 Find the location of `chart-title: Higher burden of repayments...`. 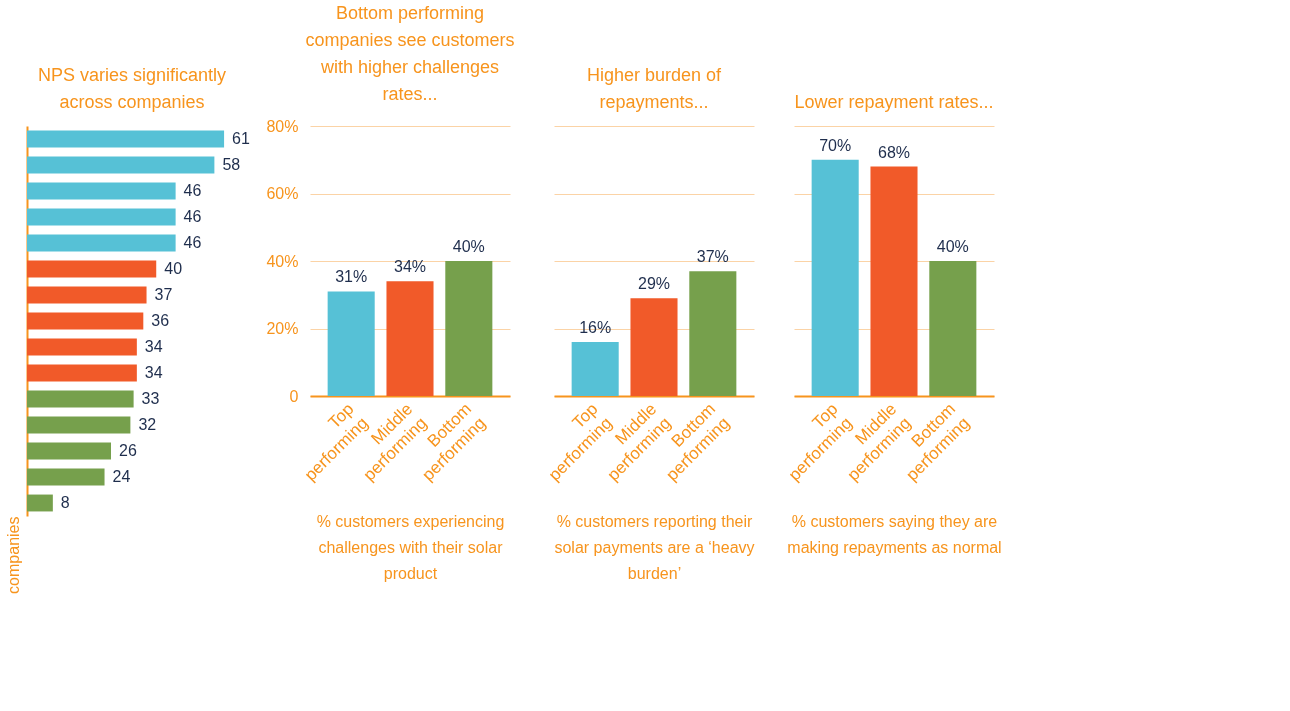

chart-title: Higher burden of repayments... is located at coordinates (654, 88).